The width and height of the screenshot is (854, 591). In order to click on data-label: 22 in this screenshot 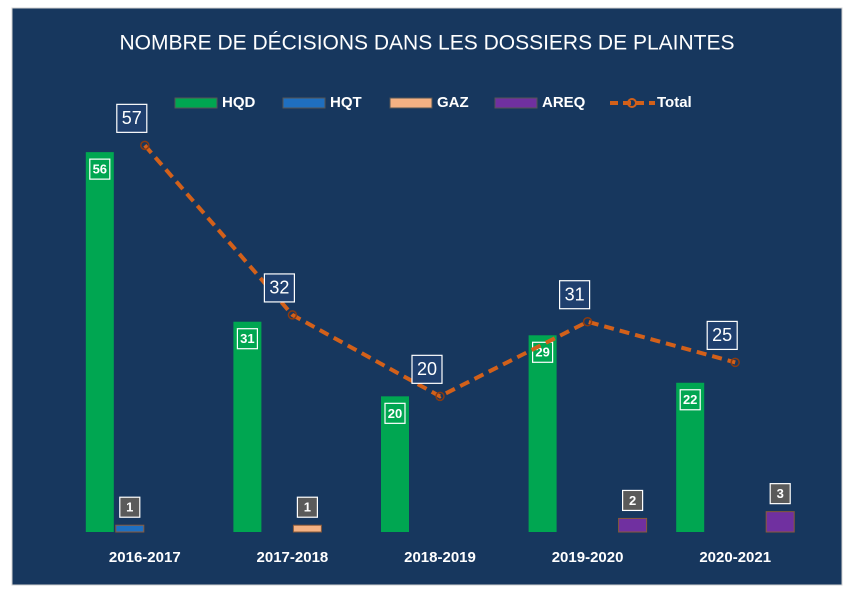, I will do `click(690, 399)`.